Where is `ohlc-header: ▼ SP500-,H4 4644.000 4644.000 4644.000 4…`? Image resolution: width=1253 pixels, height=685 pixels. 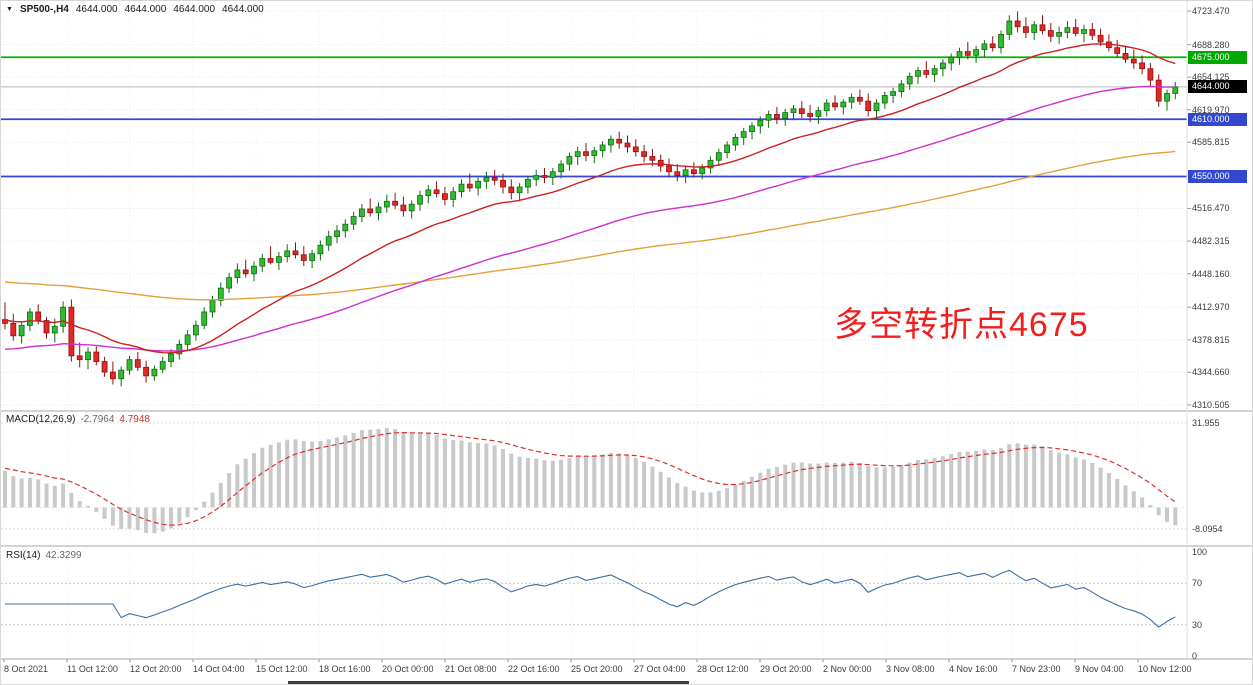
ohlc-header: ▼ SP500-,H4 4644.000 4644.000 4644.000 4… is located at coordinates (135, 9).